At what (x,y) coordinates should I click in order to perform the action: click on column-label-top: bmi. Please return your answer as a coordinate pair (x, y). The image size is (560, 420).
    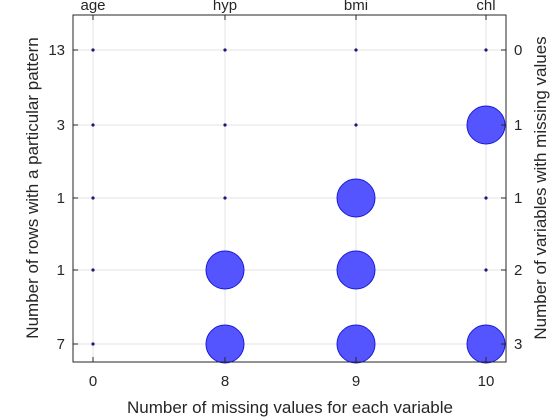
    Looking at the image, I should click on (356, 7).